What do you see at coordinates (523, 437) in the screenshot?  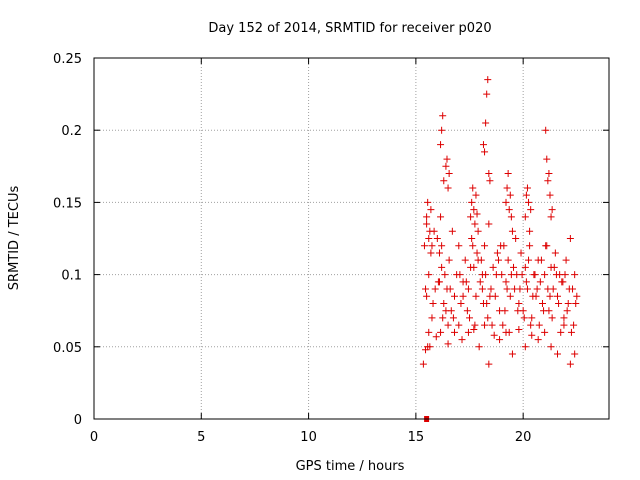 I see `x-tick-label: 20` at bounding box center [523, 437].